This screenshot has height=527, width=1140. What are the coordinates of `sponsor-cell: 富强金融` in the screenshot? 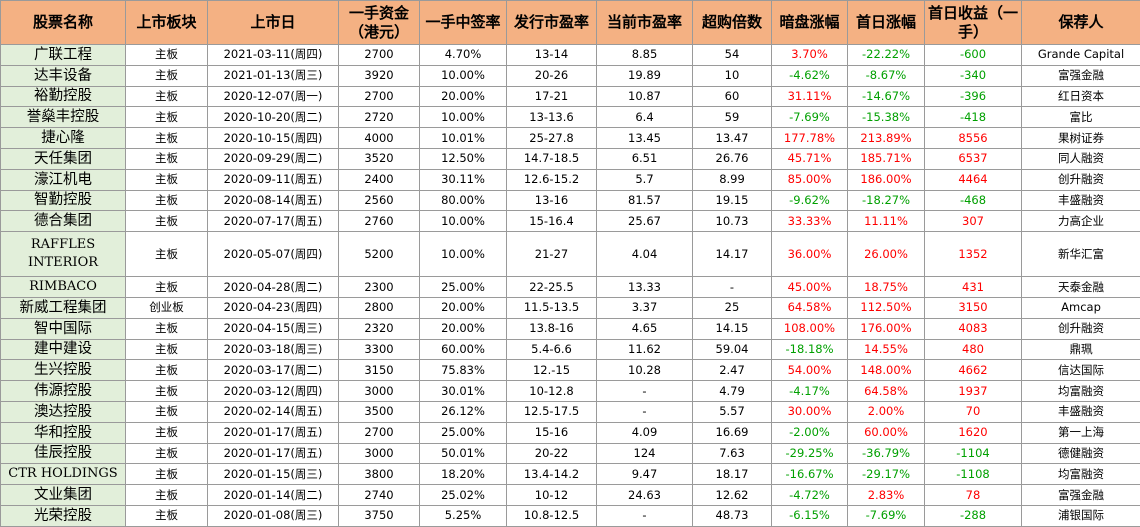 It's located at (1081, 495).